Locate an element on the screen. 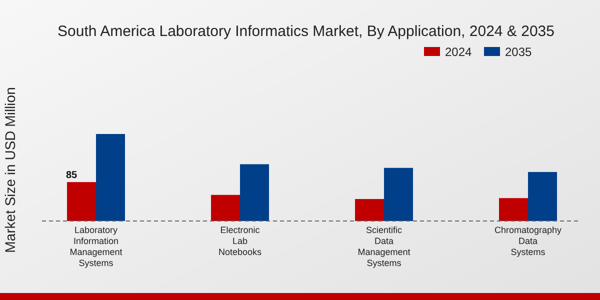  x-tick-label: Chromatography Data Systems is located at coordinates (528, 241).